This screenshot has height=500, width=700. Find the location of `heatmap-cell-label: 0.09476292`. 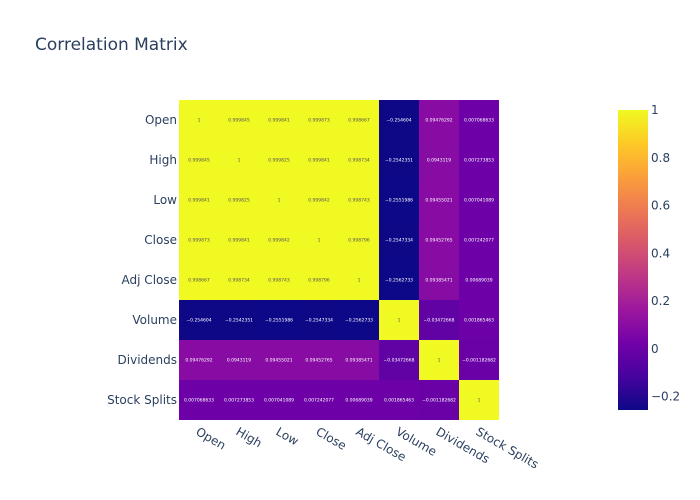

heatmap-cell-label: 0.09476292 is located at coordinates (198, 361).